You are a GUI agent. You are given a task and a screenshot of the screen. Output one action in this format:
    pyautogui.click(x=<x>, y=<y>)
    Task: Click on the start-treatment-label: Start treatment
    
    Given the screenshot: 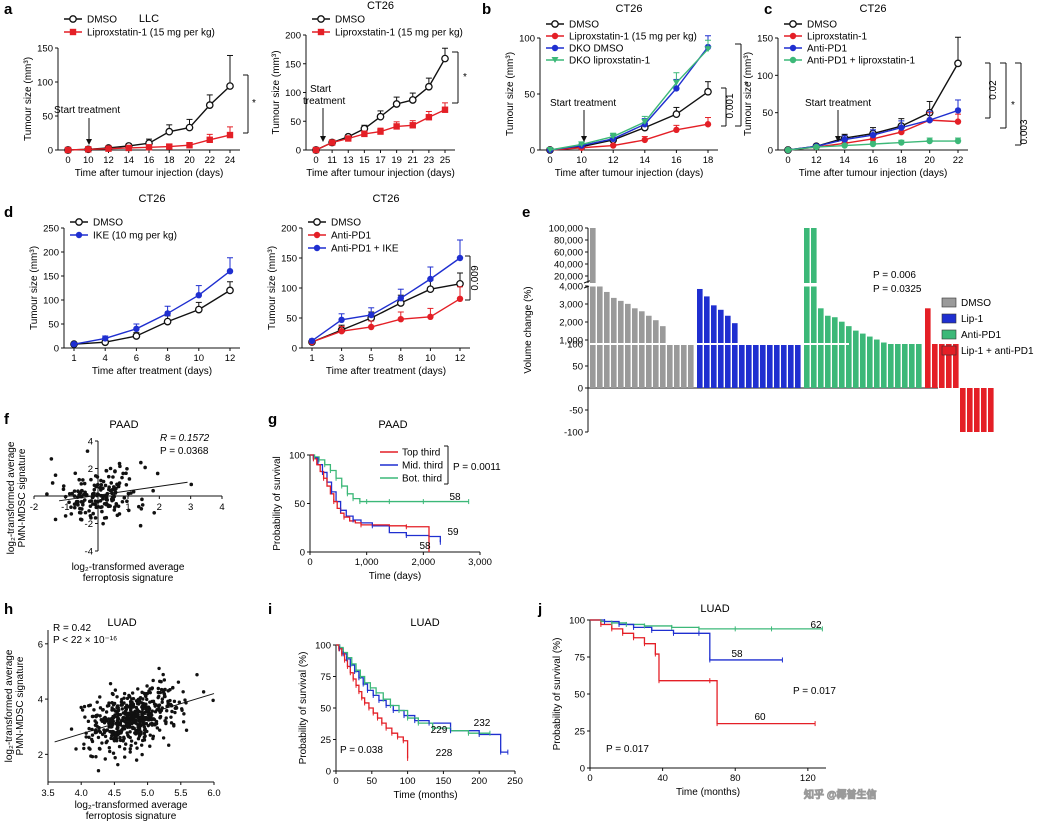 What is the action you would take?
    pyautogui.click(x=583, y=103)
    